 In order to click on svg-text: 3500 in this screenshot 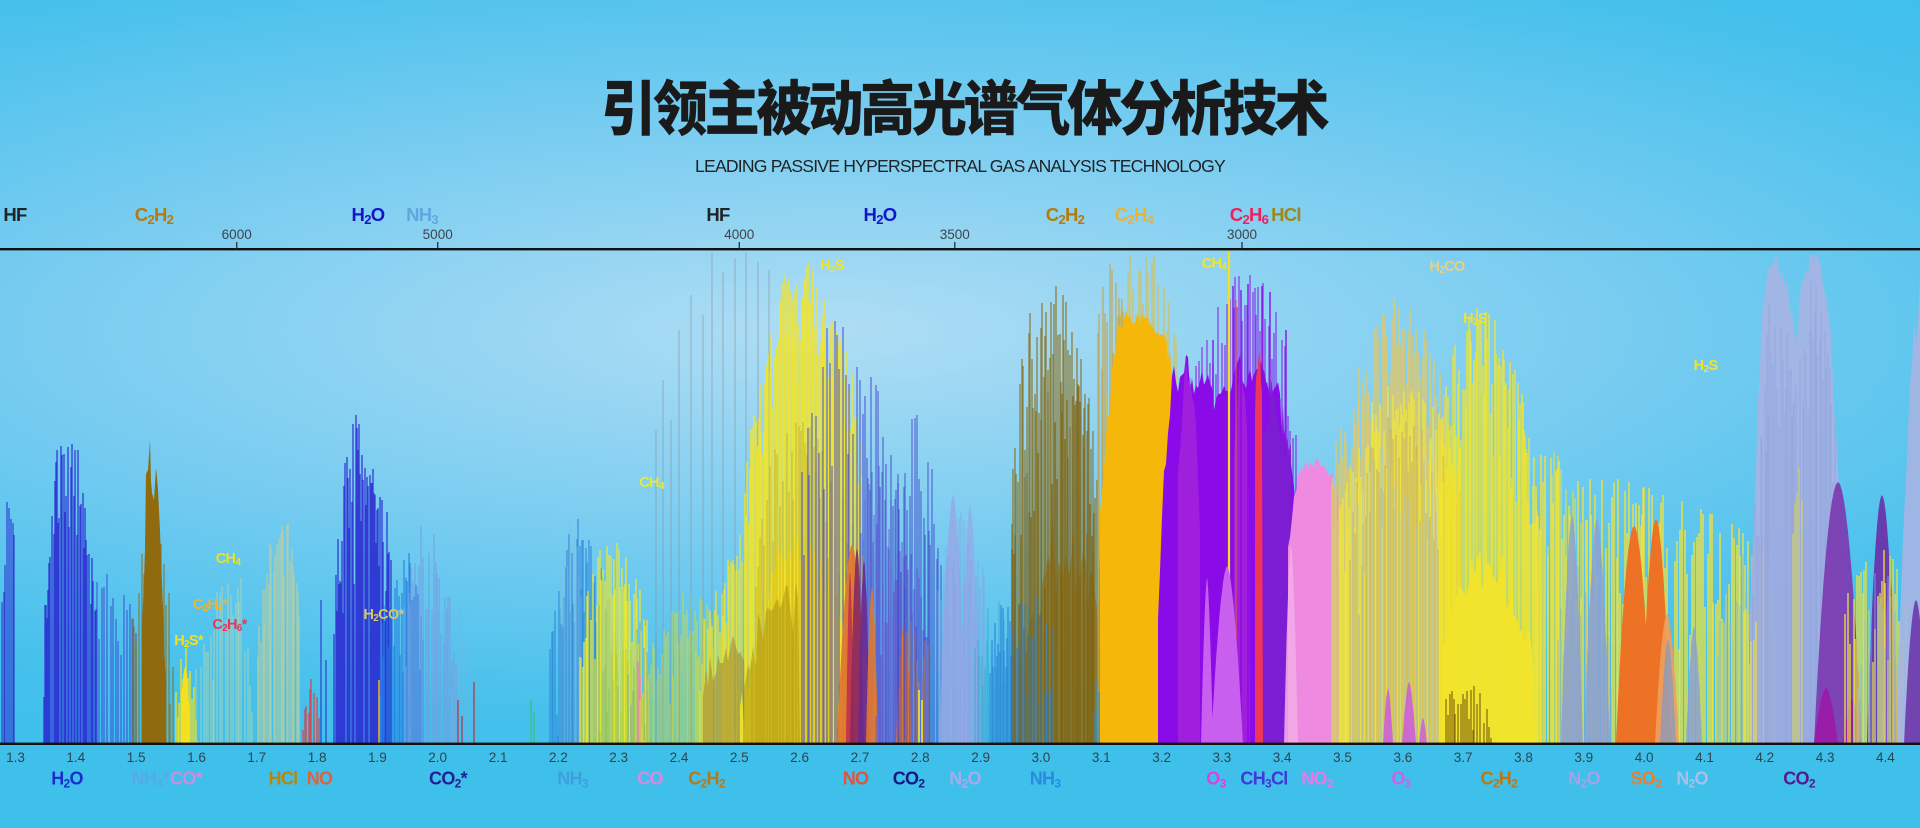, I will do `click(955, 234)`.